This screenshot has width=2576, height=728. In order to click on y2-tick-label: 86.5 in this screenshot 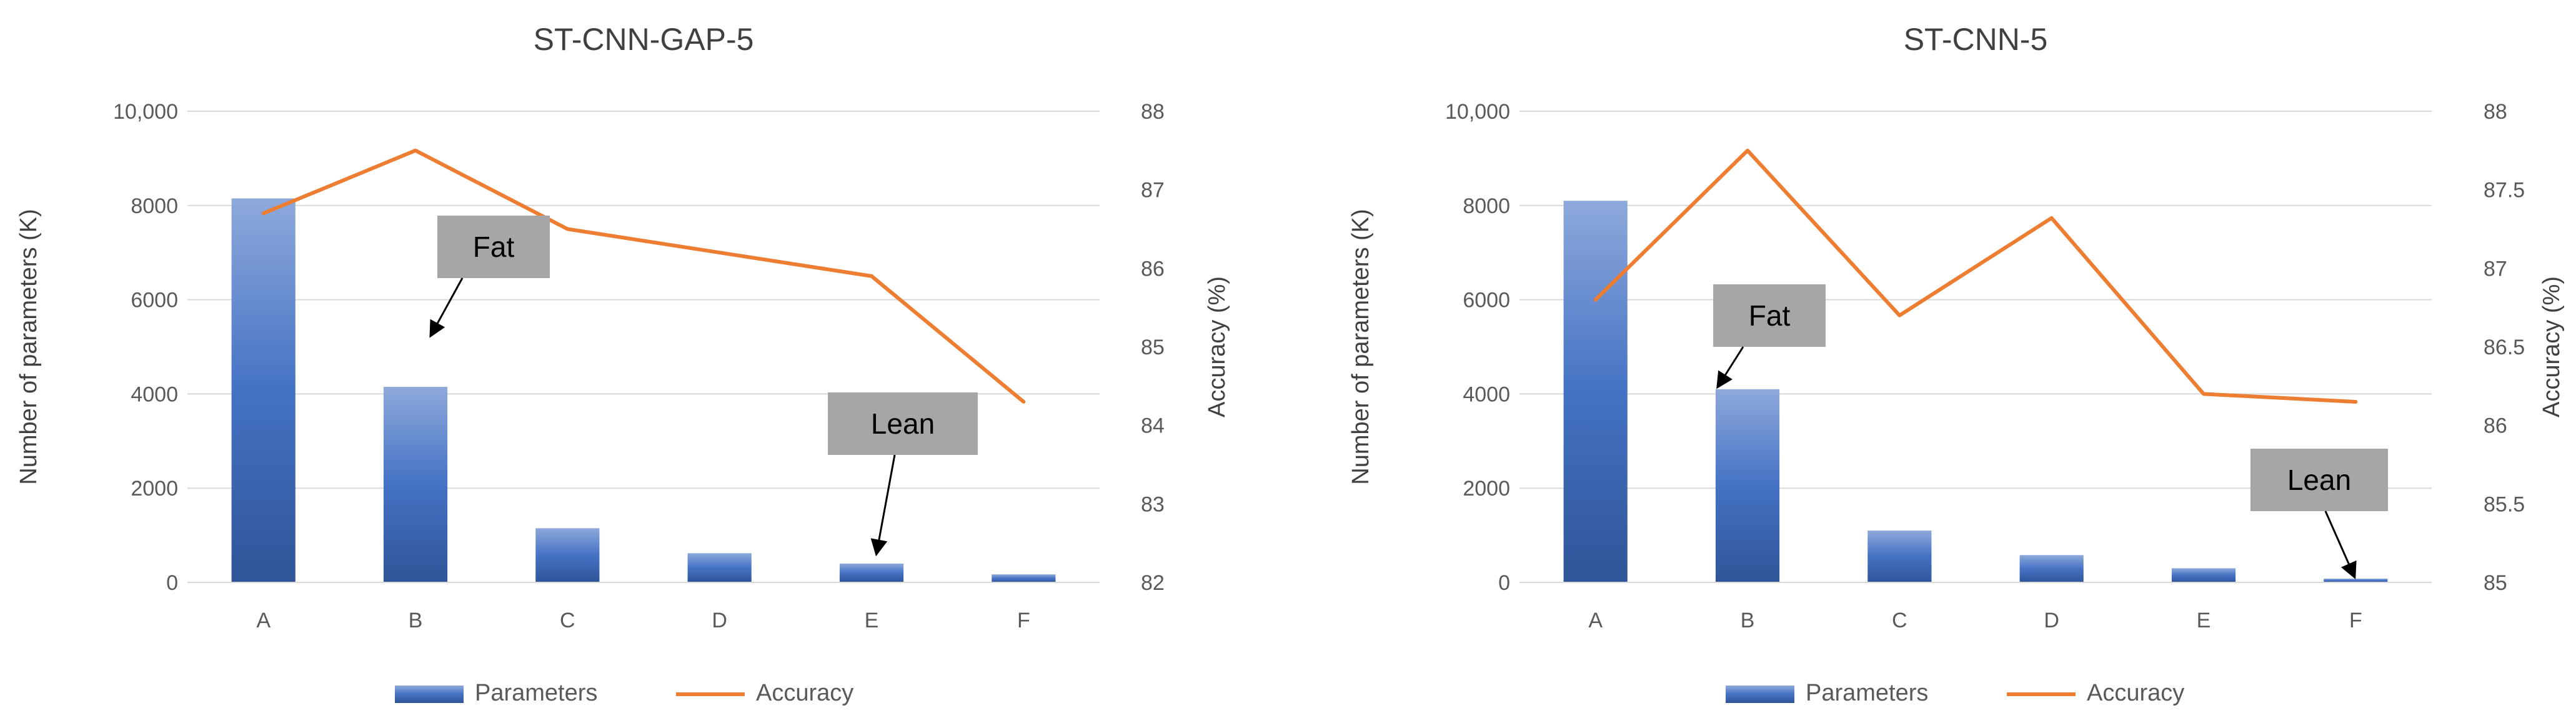, I will do `click(2504, 347)`.